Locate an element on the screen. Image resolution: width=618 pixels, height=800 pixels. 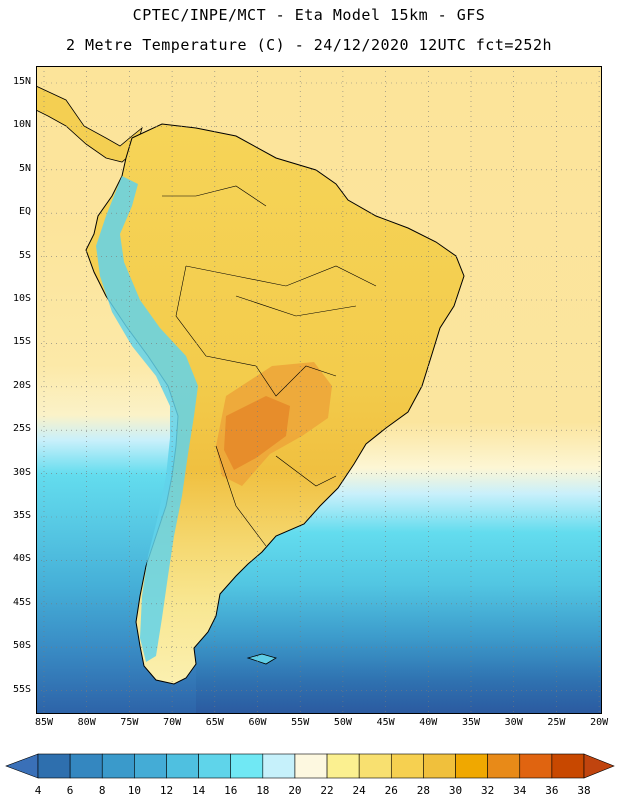
hot-core-region is located at coordinates (257, 433).